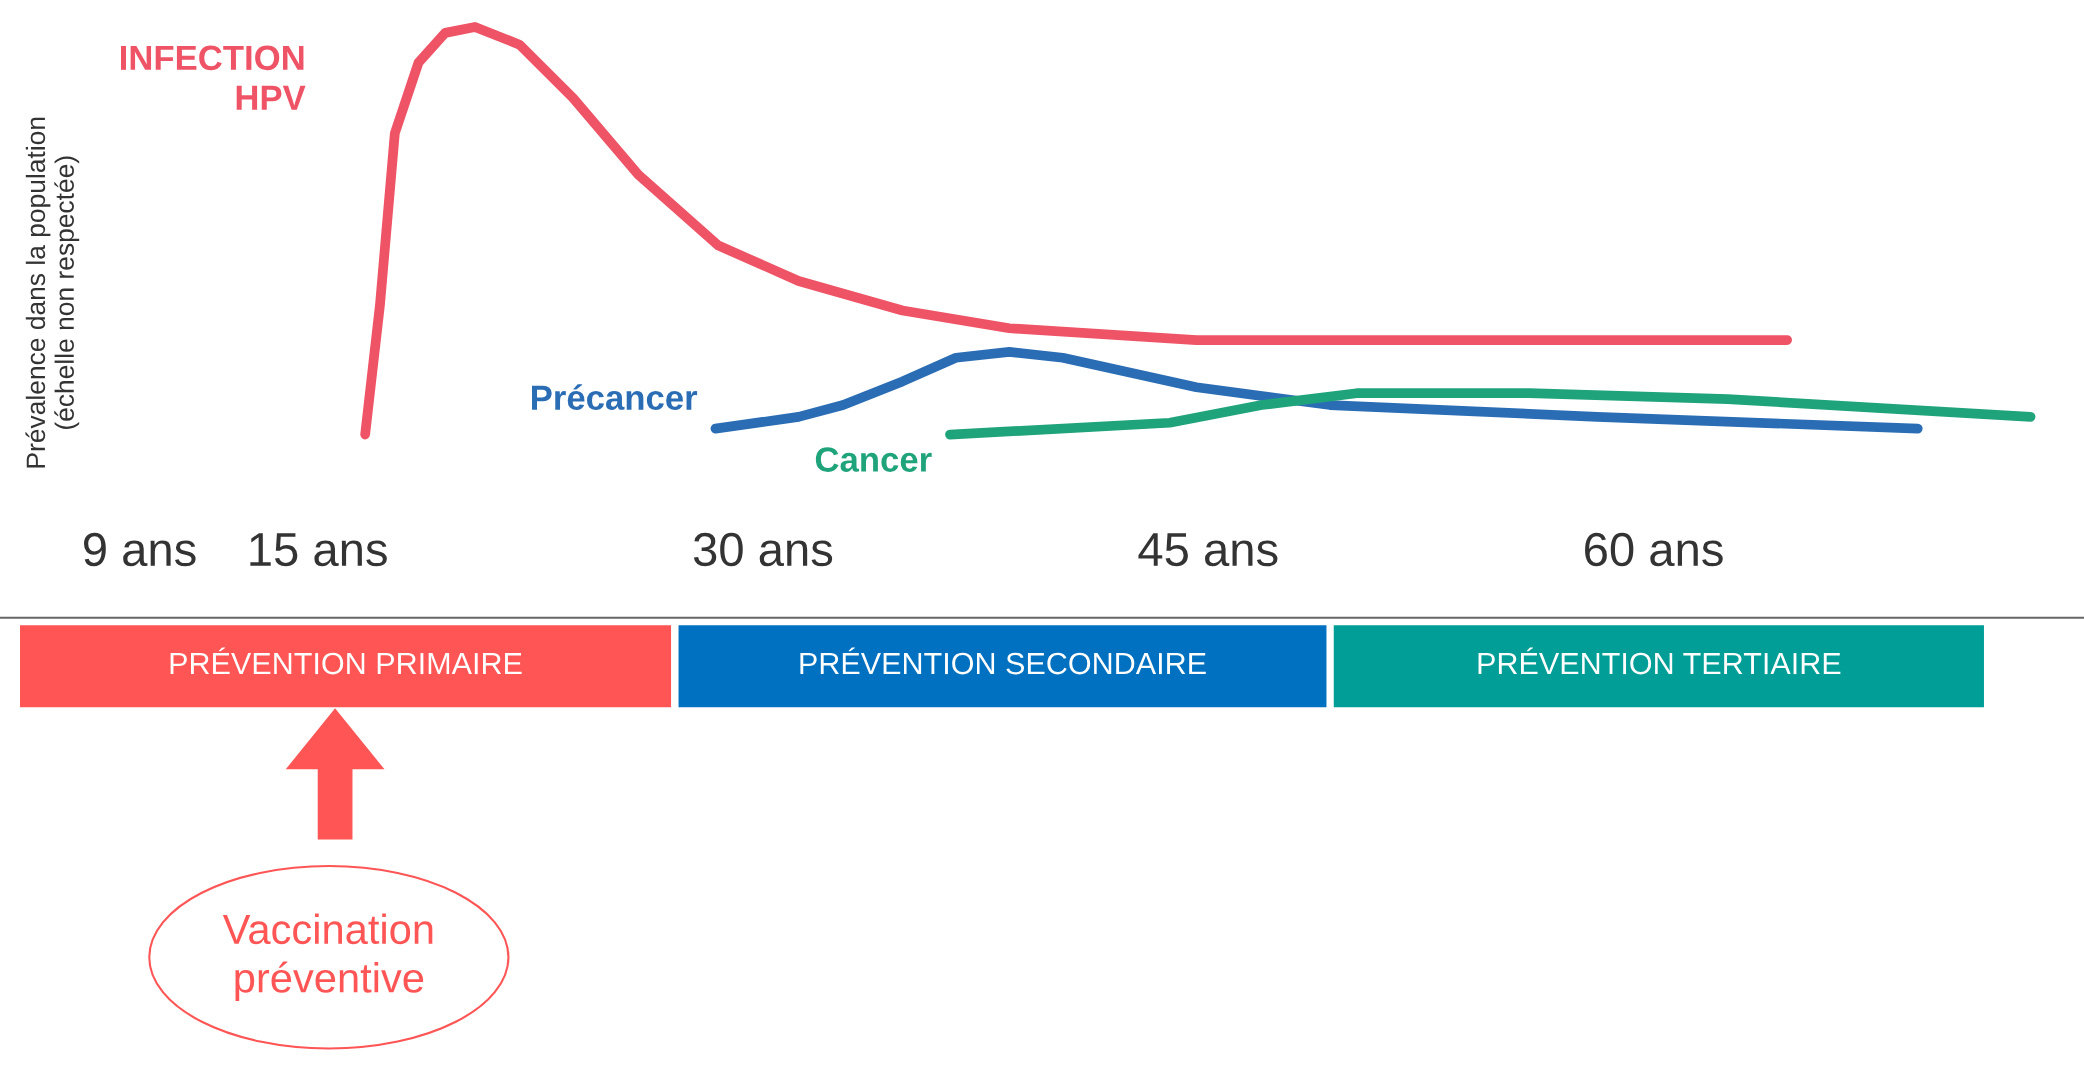 The image size is (2084, 1078). What do you see at coordinates (139, 549) in the screenshot?
I see `x-tick-label: 9 ans` at bounding box center [139, 549].